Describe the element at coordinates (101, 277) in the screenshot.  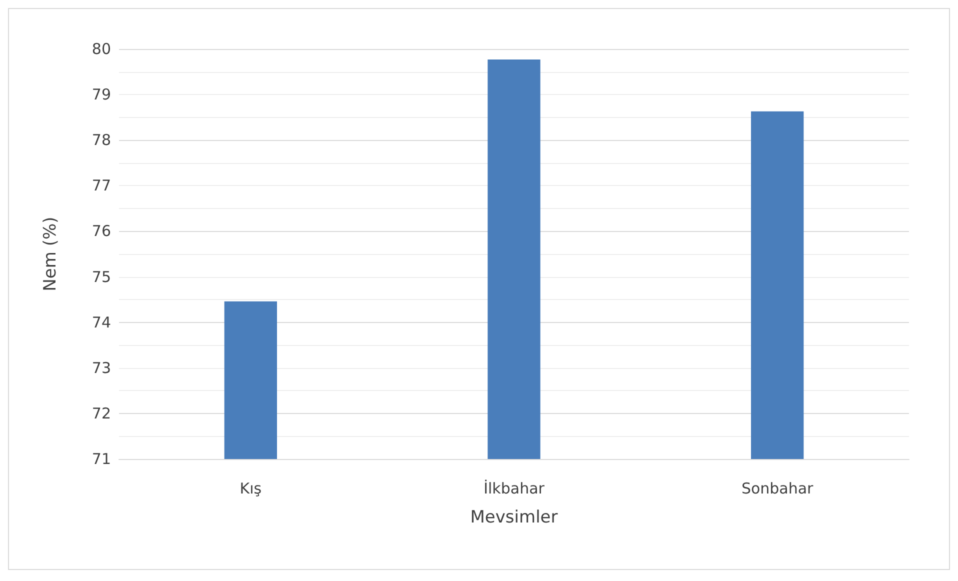
I see `y-tick-label: 75` at that location.